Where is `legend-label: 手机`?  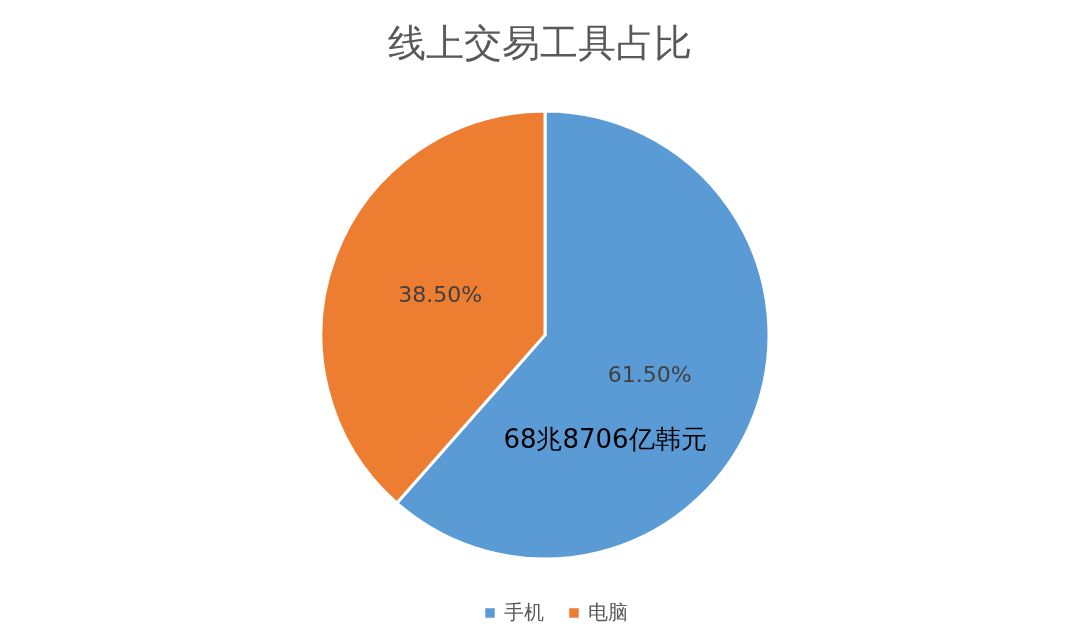 legend-label: 手机 is located at coordinates (524, 612).